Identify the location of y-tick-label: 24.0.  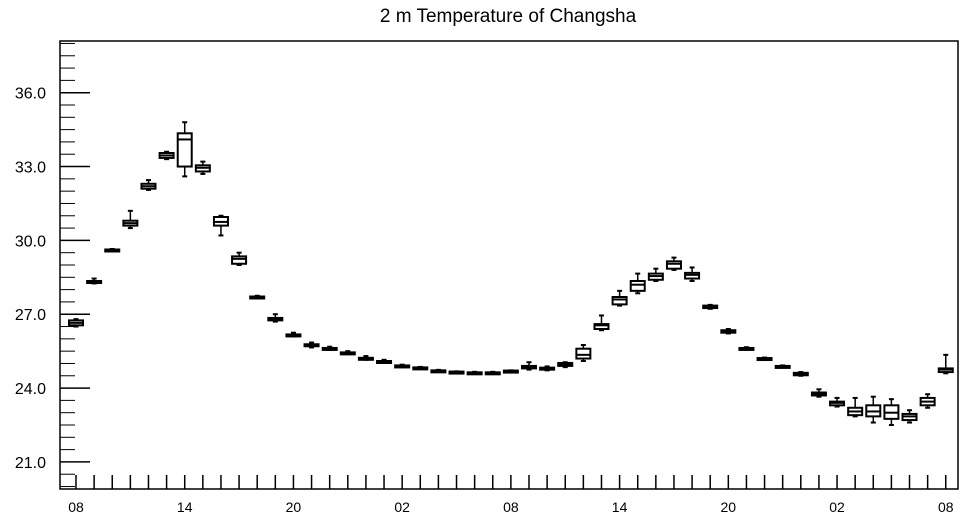
(30, 389).